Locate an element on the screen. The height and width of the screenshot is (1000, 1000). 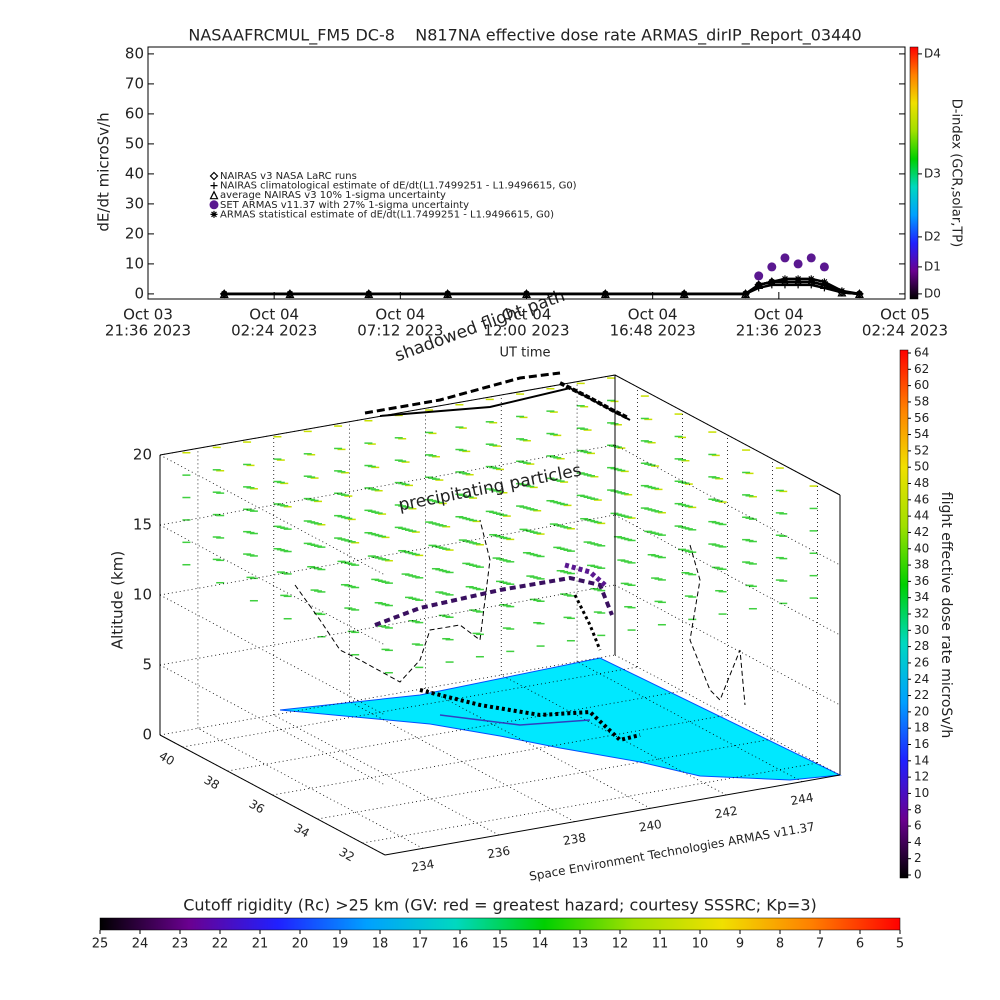
lon-tick-label: 240 is located at coordinates (650, 826).